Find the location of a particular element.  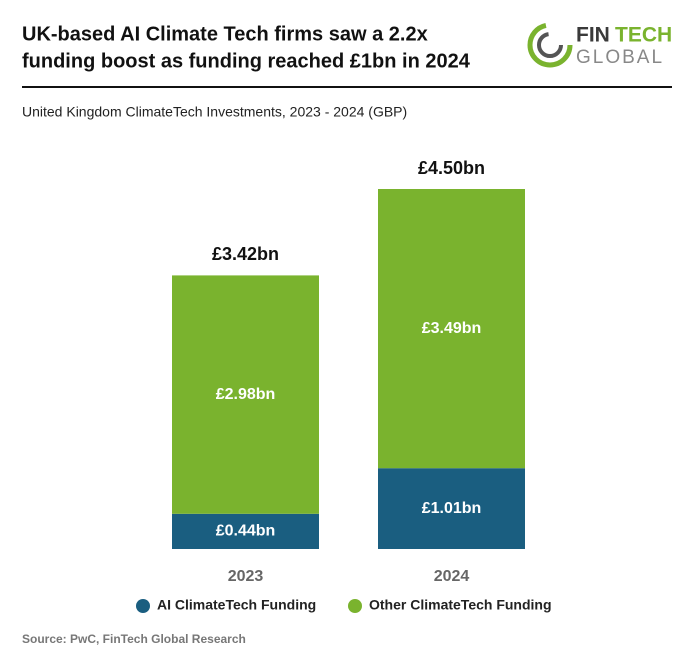

value-label: £2.98bn is located at coordinates (246, 394).